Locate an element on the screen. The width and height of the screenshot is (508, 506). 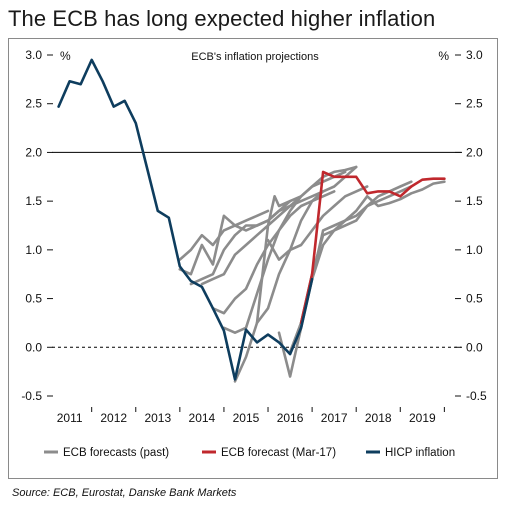
legend-label: HICP inflation is located at coordinates (420, 453).